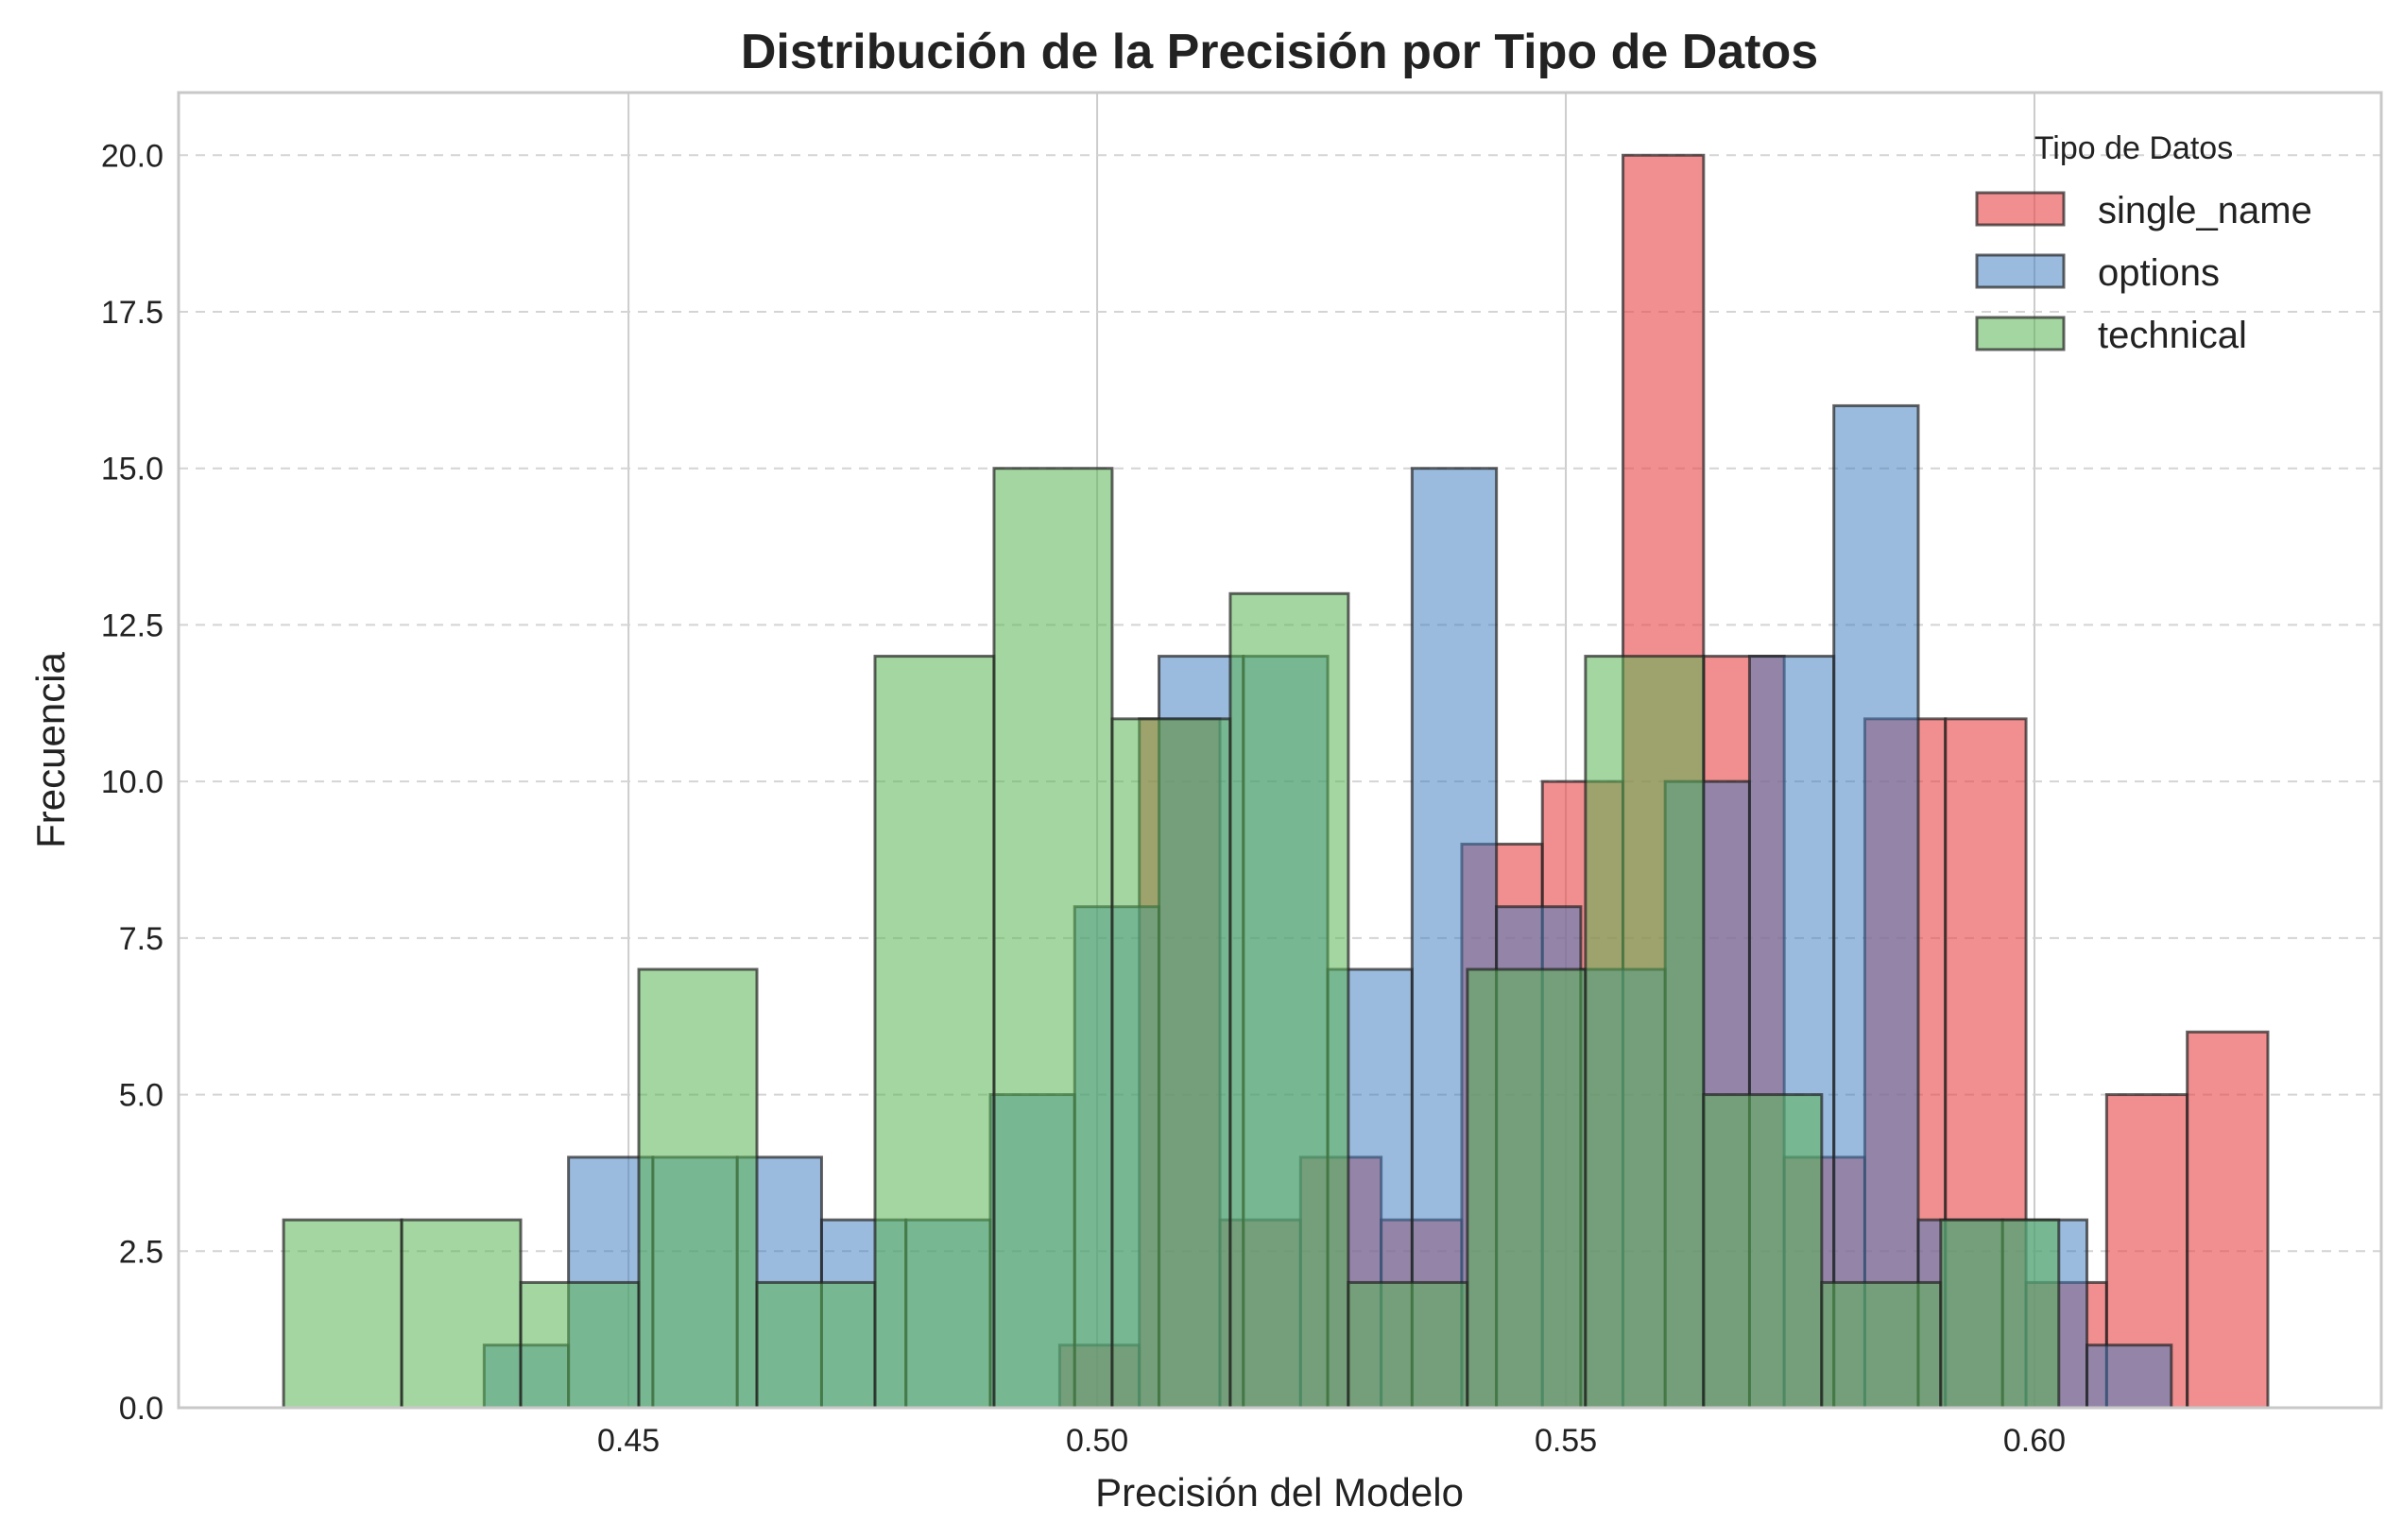 The image size is (2403, 1540). I want to click on y-tick-label: 2.5, so click(141, 1252).